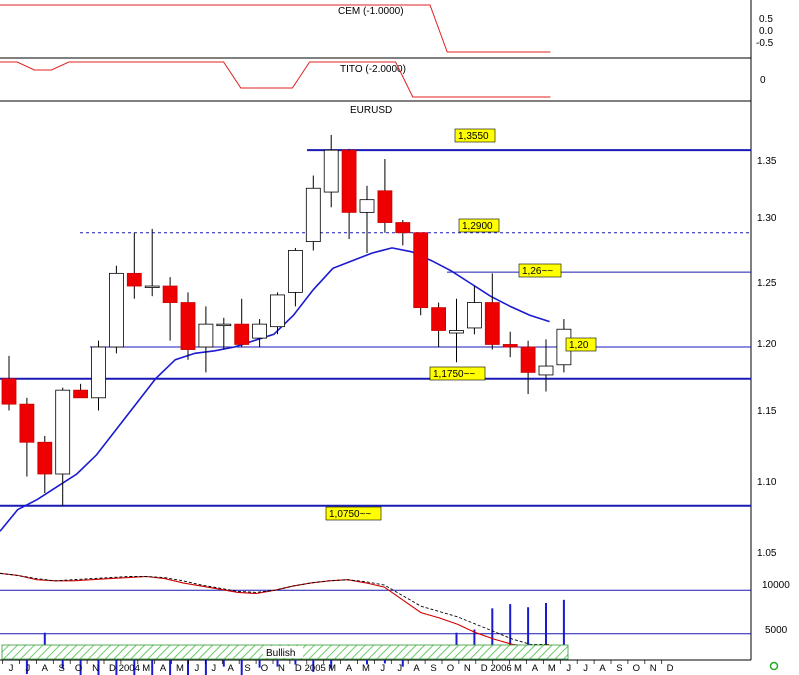  I want to click on y-tick-1-10: 1.10, so click(767, 482).